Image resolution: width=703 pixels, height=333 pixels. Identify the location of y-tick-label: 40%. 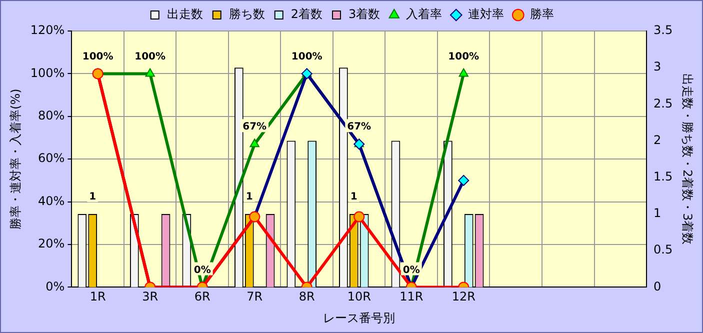
(51, 201).